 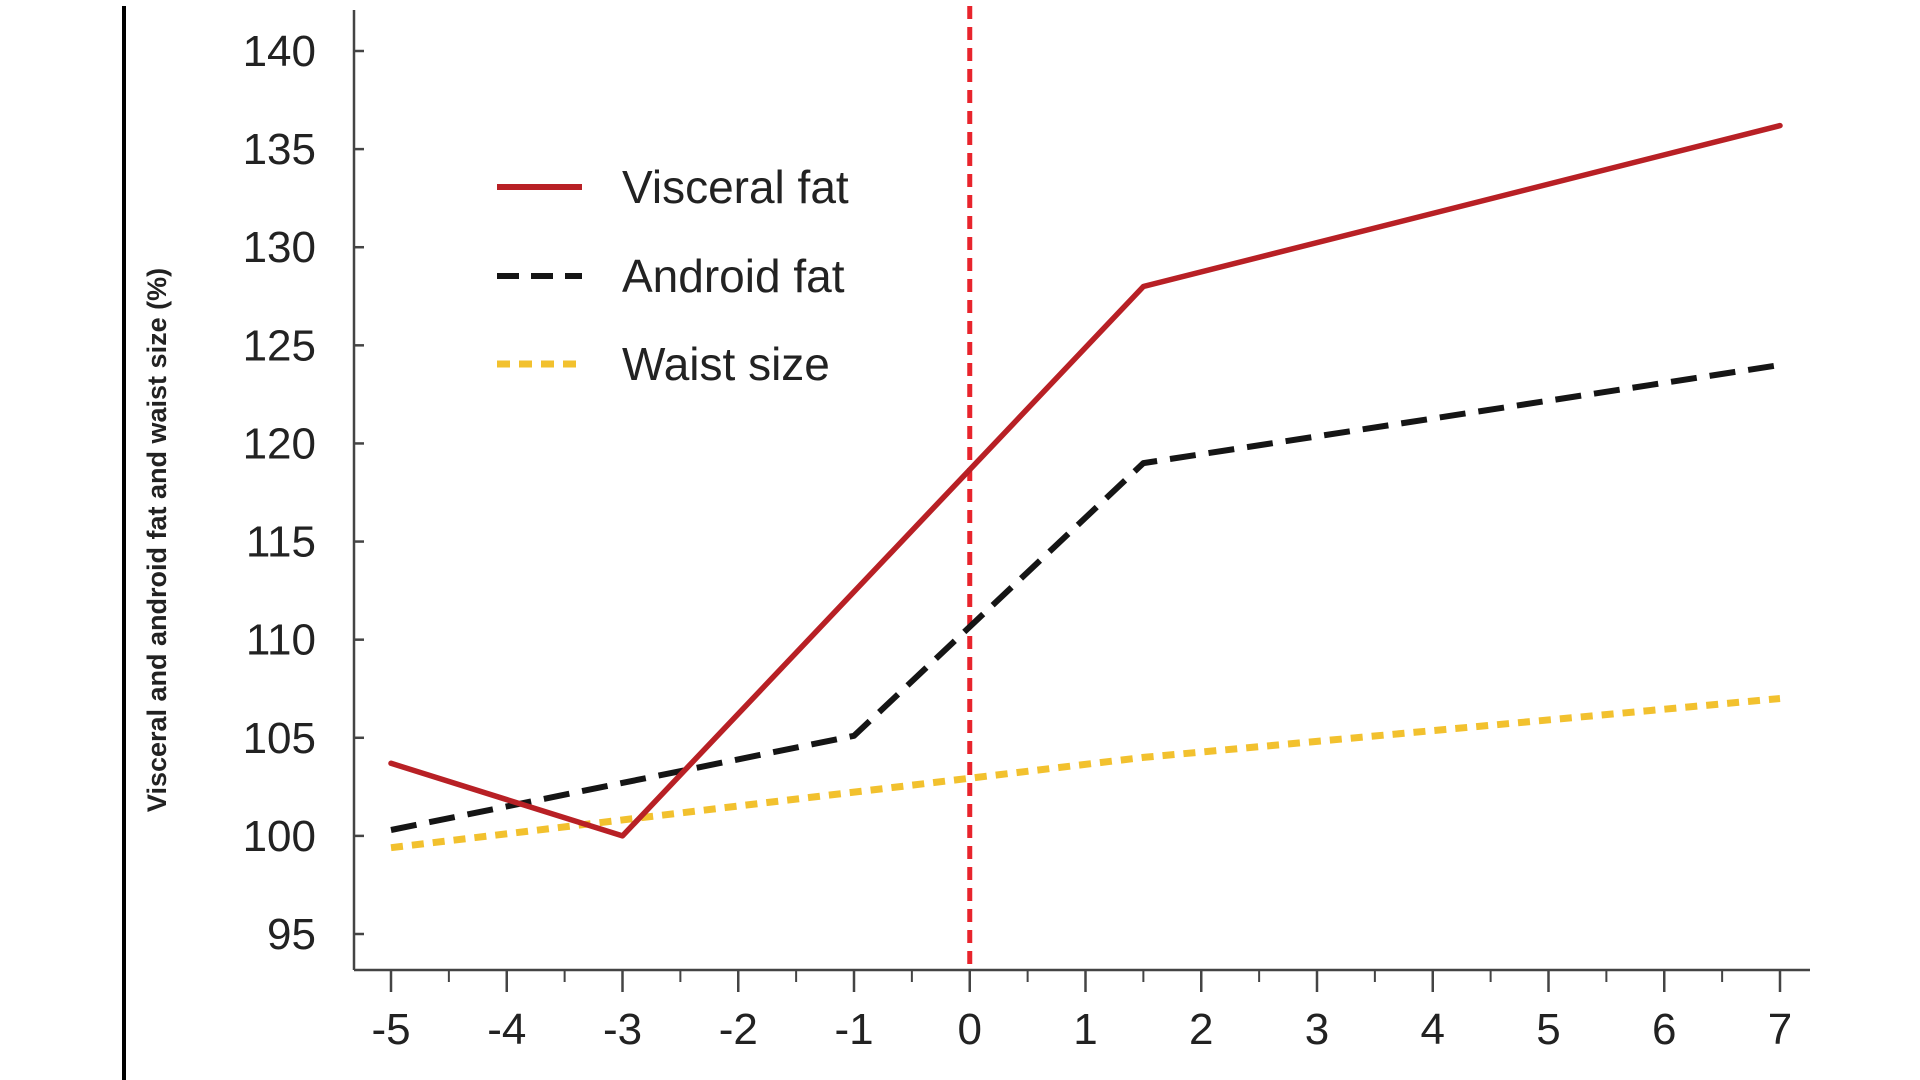 What do you see at coordinates (279, 345) in the screenshot?
I see `y-tick-label-125: 125` at bounding box center [279, 345].